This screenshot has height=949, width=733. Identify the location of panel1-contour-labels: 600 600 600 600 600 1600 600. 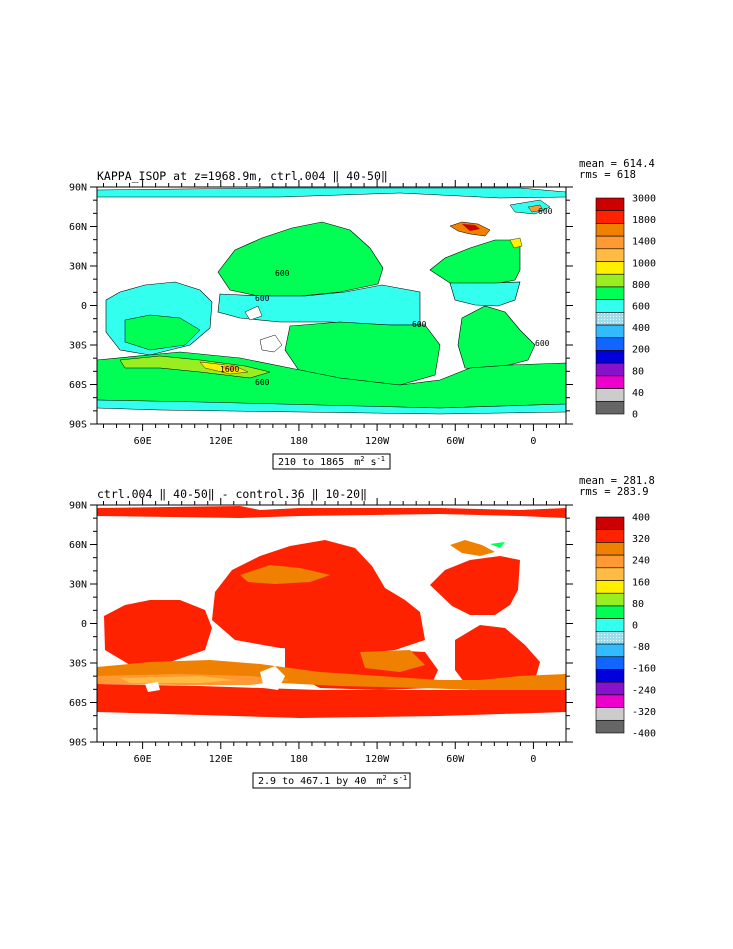
(386, 297).